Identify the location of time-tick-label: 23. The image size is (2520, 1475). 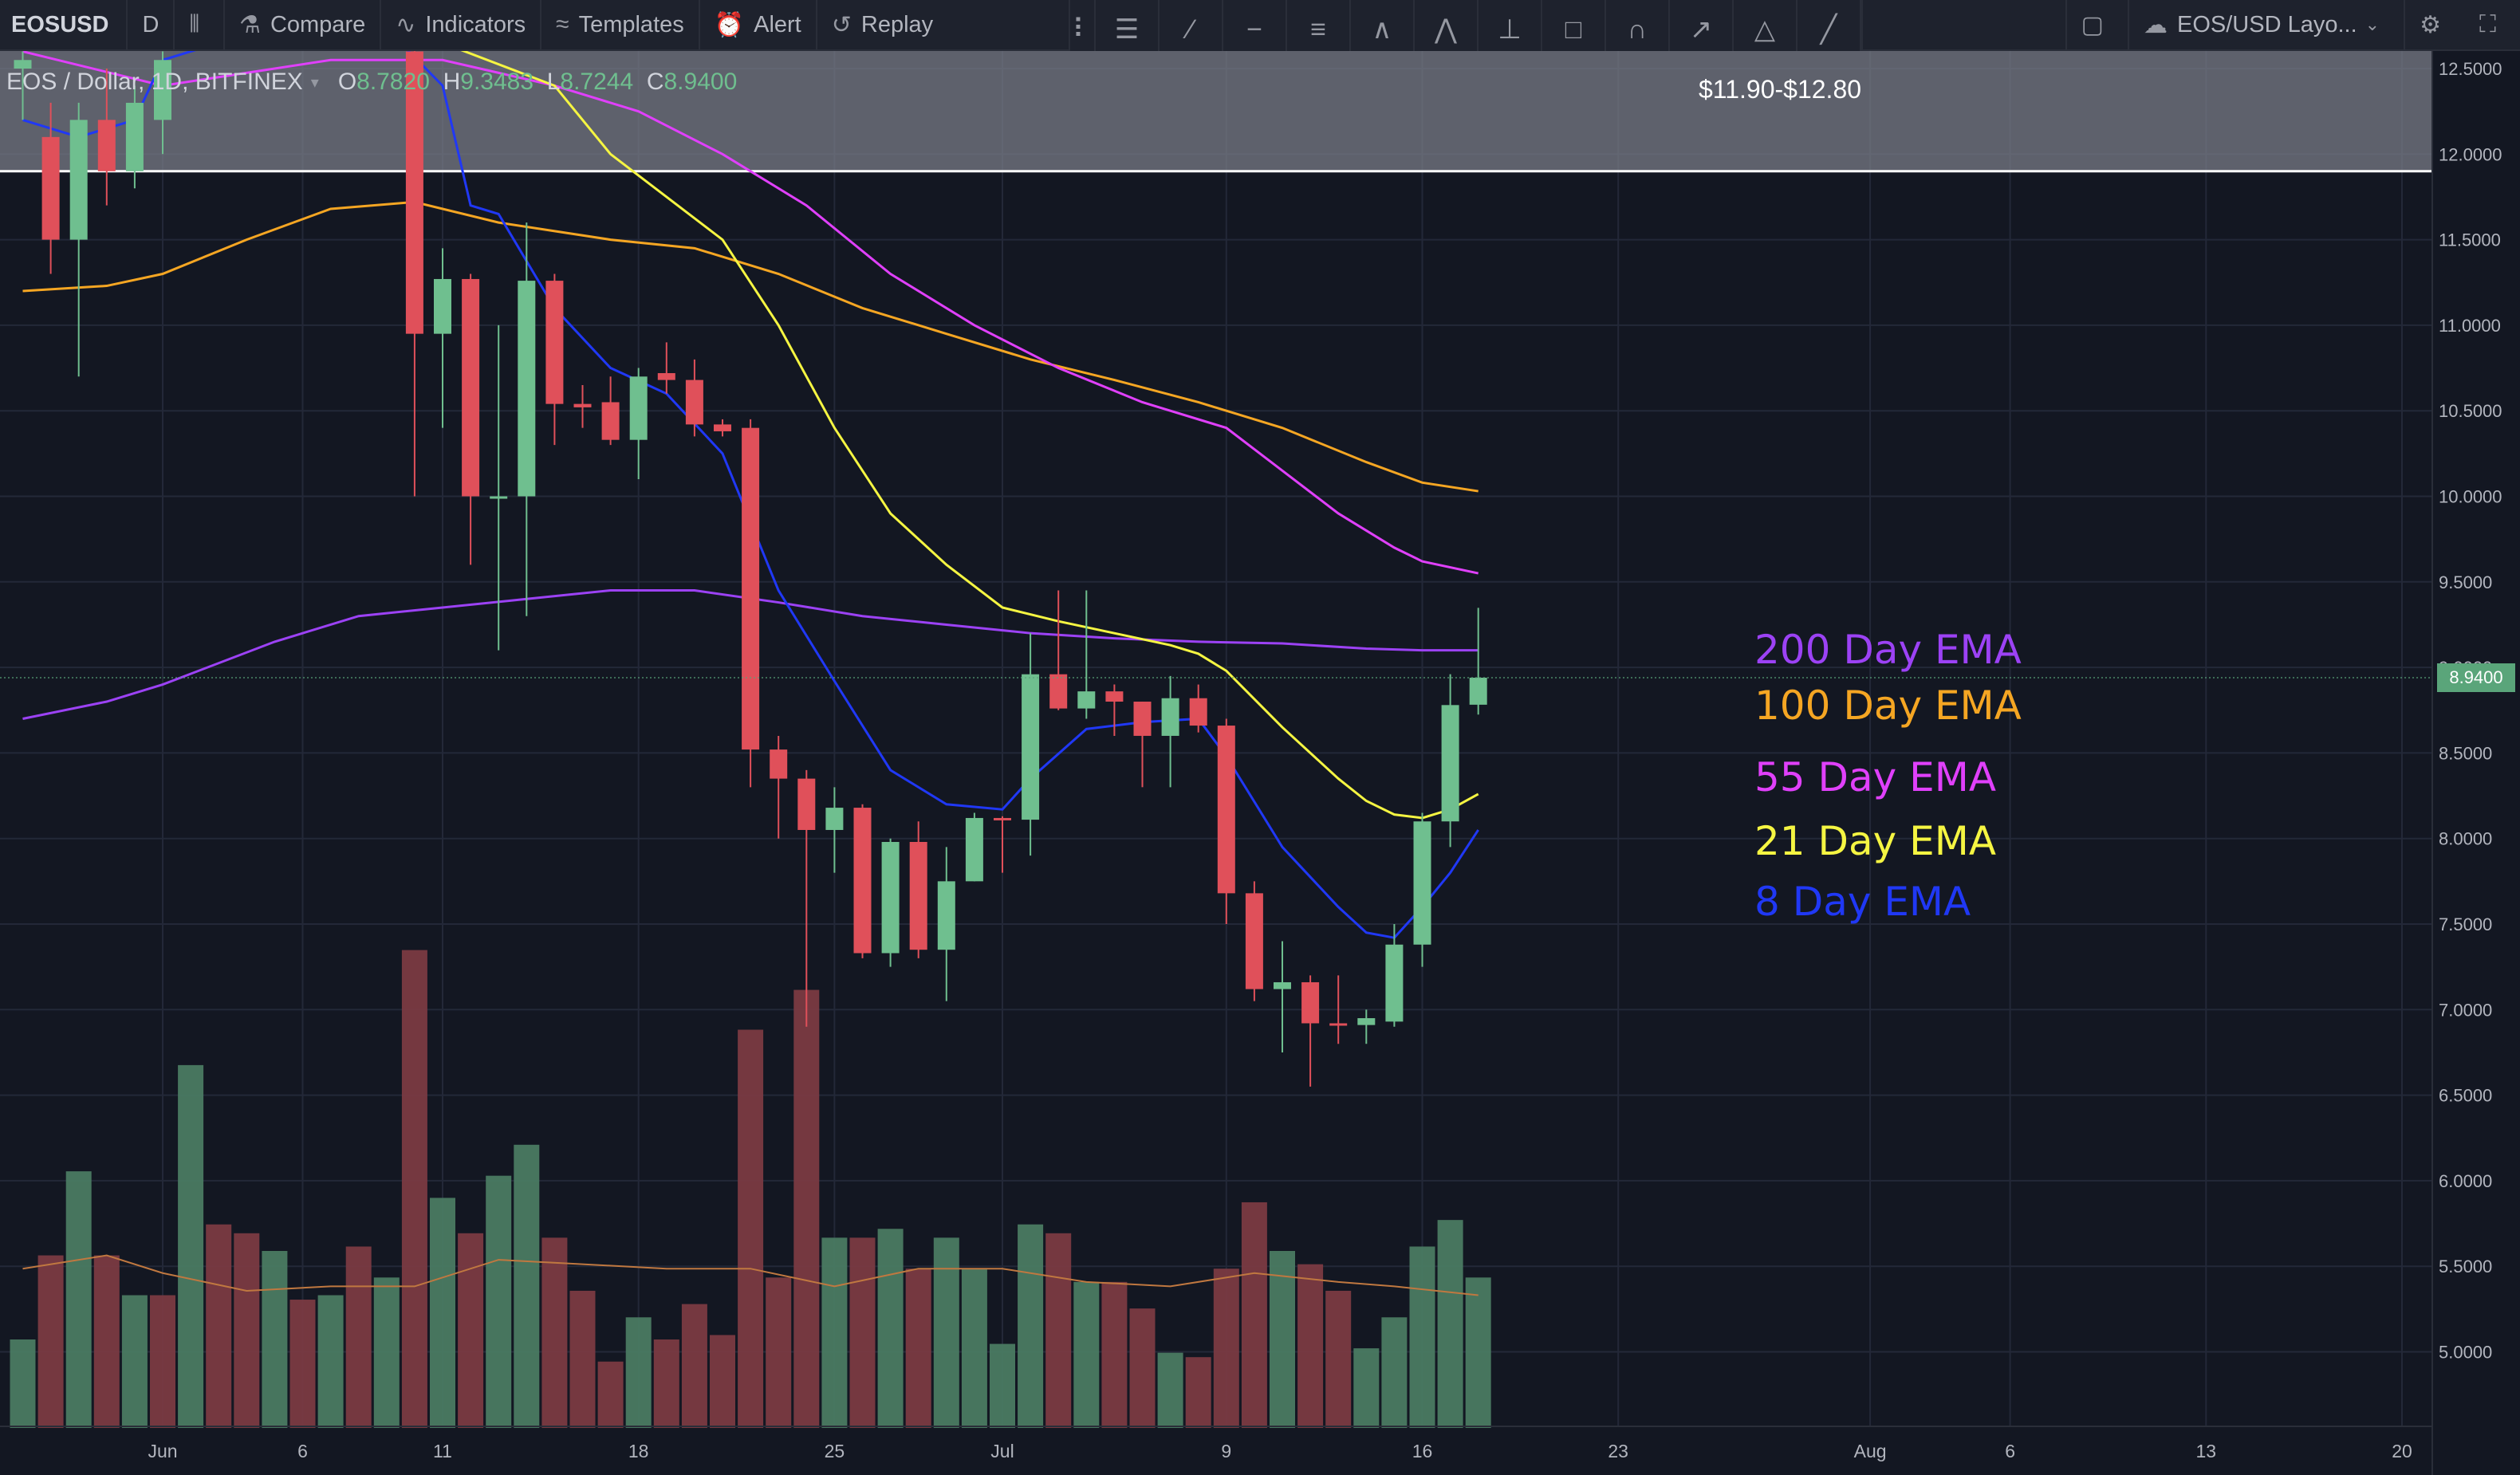
(1618, 1451).